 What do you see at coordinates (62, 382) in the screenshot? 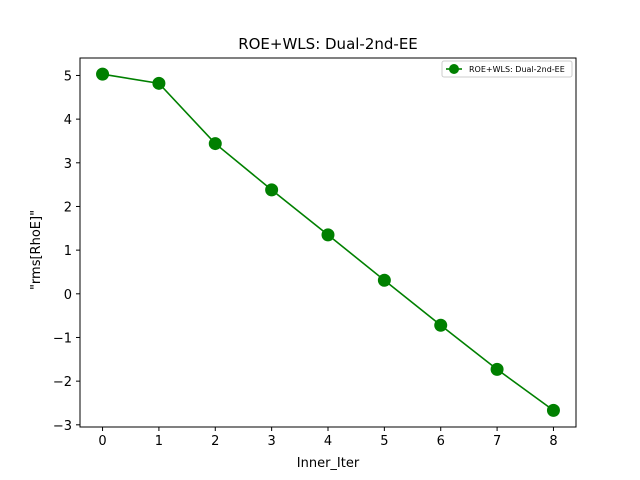
I see `y-tick-label: −2` at bounding box center [62, 382].